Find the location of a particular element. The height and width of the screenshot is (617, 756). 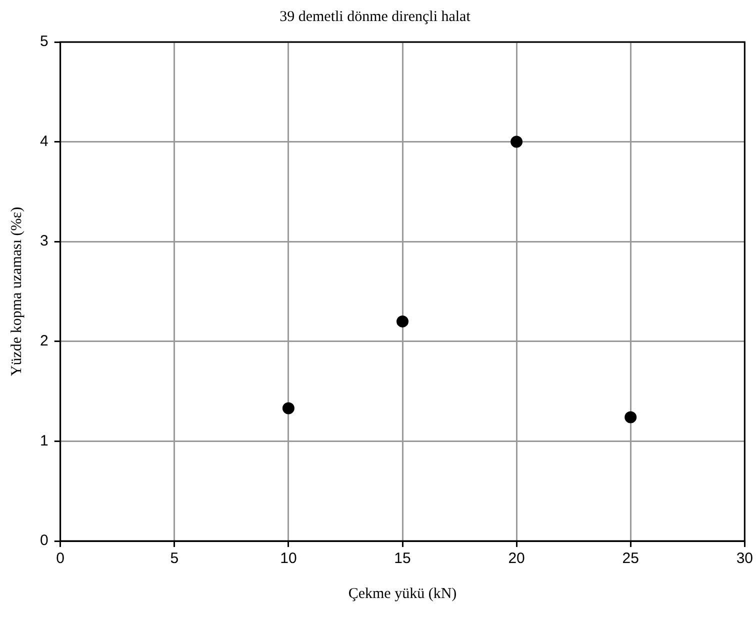

y-axis-title: Yüzde kopma uzaması (%ε) is located at coordinates (16, 291).